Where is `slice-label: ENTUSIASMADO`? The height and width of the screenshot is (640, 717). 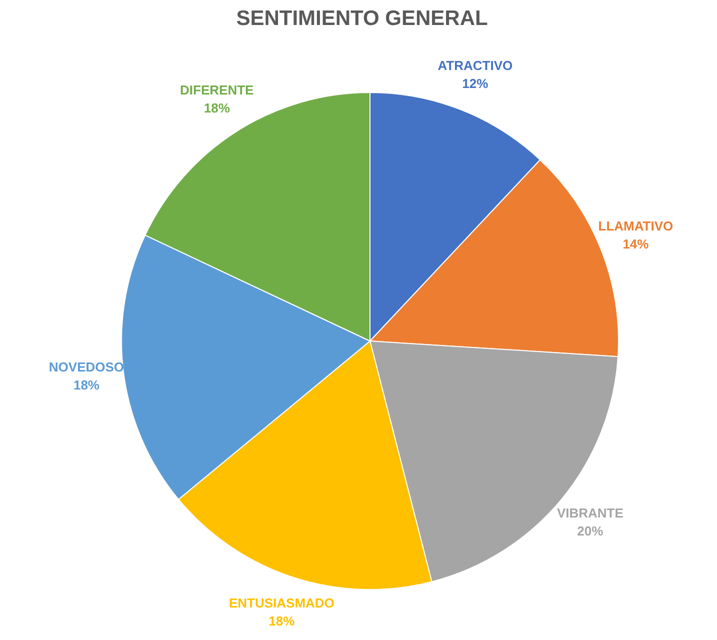
slice-label: ENTUSIASMADO is located at coordinates (281, 602).